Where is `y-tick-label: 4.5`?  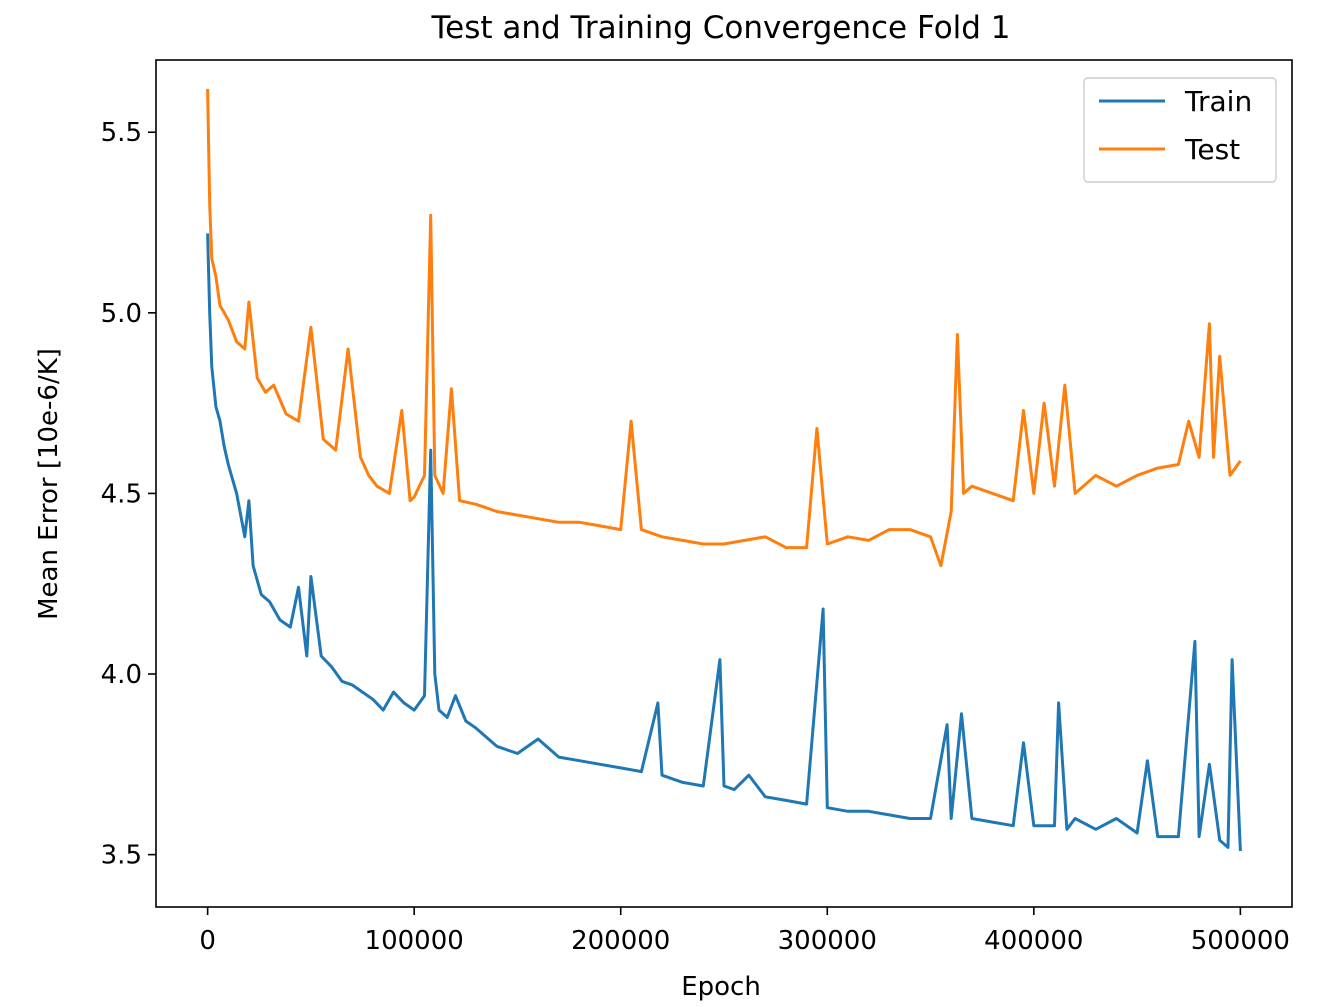 y-tick-label: 4.5 is located at coordinates (121, 494).